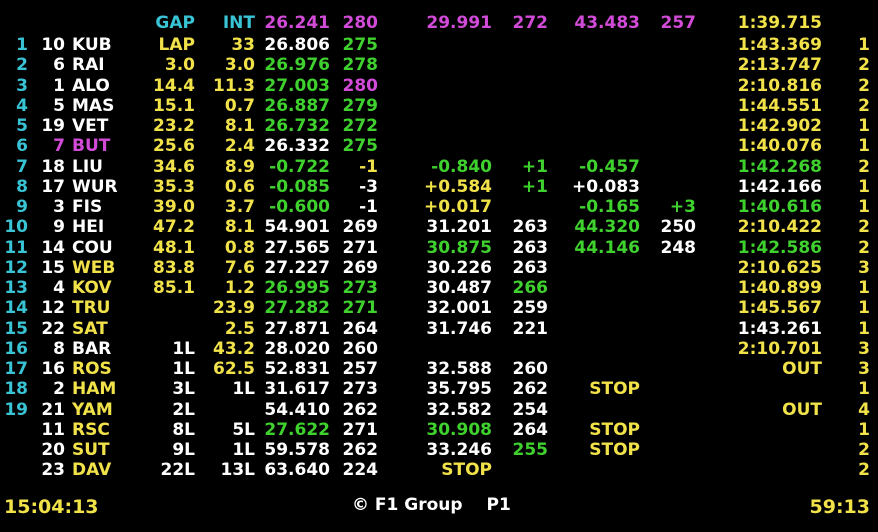 The height and width of the screenshot is (532, 878). What do you see at coordinates (239, 105) in the screenshot?
I see `interval-cell: 0.7` at bounding box center [239, 105].